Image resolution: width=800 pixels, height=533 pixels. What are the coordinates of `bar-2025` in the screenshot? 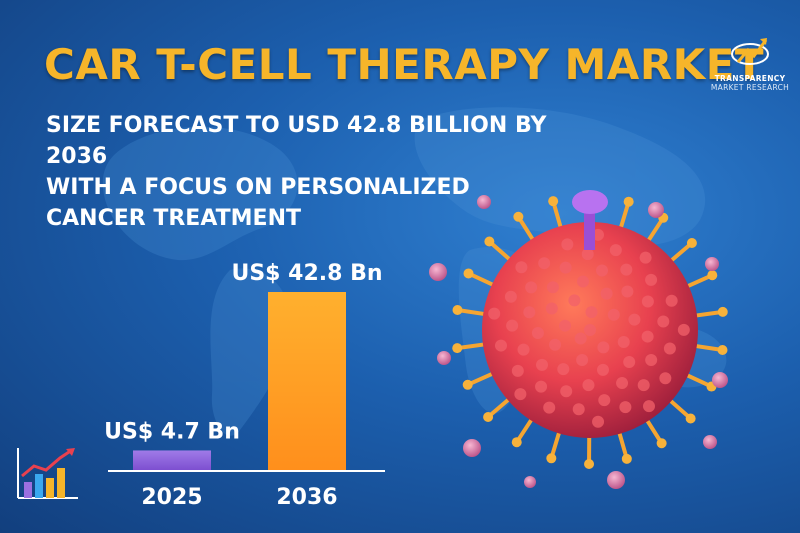 It's located at (172, 460).